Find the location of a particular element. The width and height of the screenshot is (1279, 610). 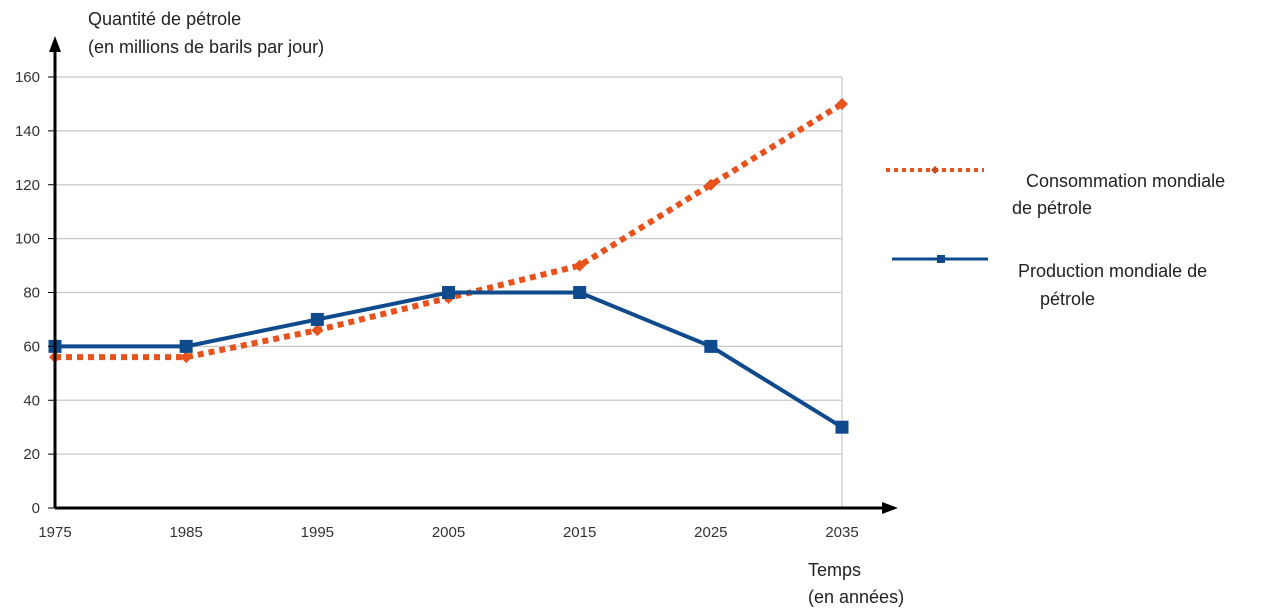

legend-marker-consumption is located at coordinates (935, 170).